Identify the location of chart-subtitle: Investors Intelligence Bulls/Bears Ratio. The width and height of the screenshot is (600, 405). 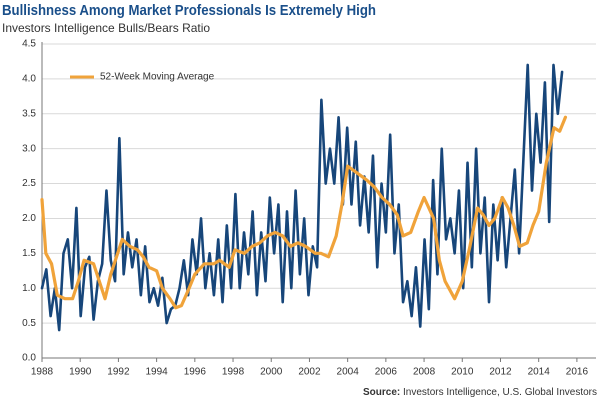
(106, 28).